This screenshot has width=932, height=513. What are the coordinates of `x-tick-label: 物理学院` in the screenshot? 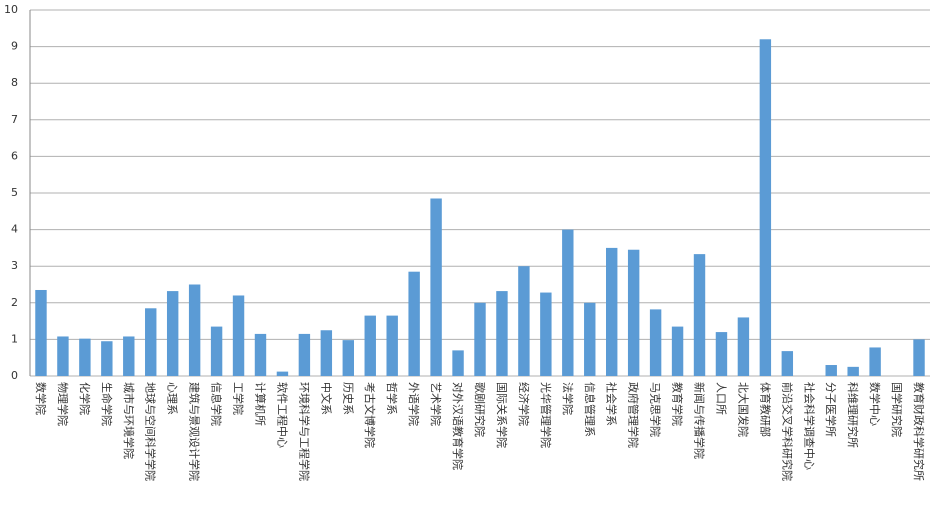 It's located at (63, 404).